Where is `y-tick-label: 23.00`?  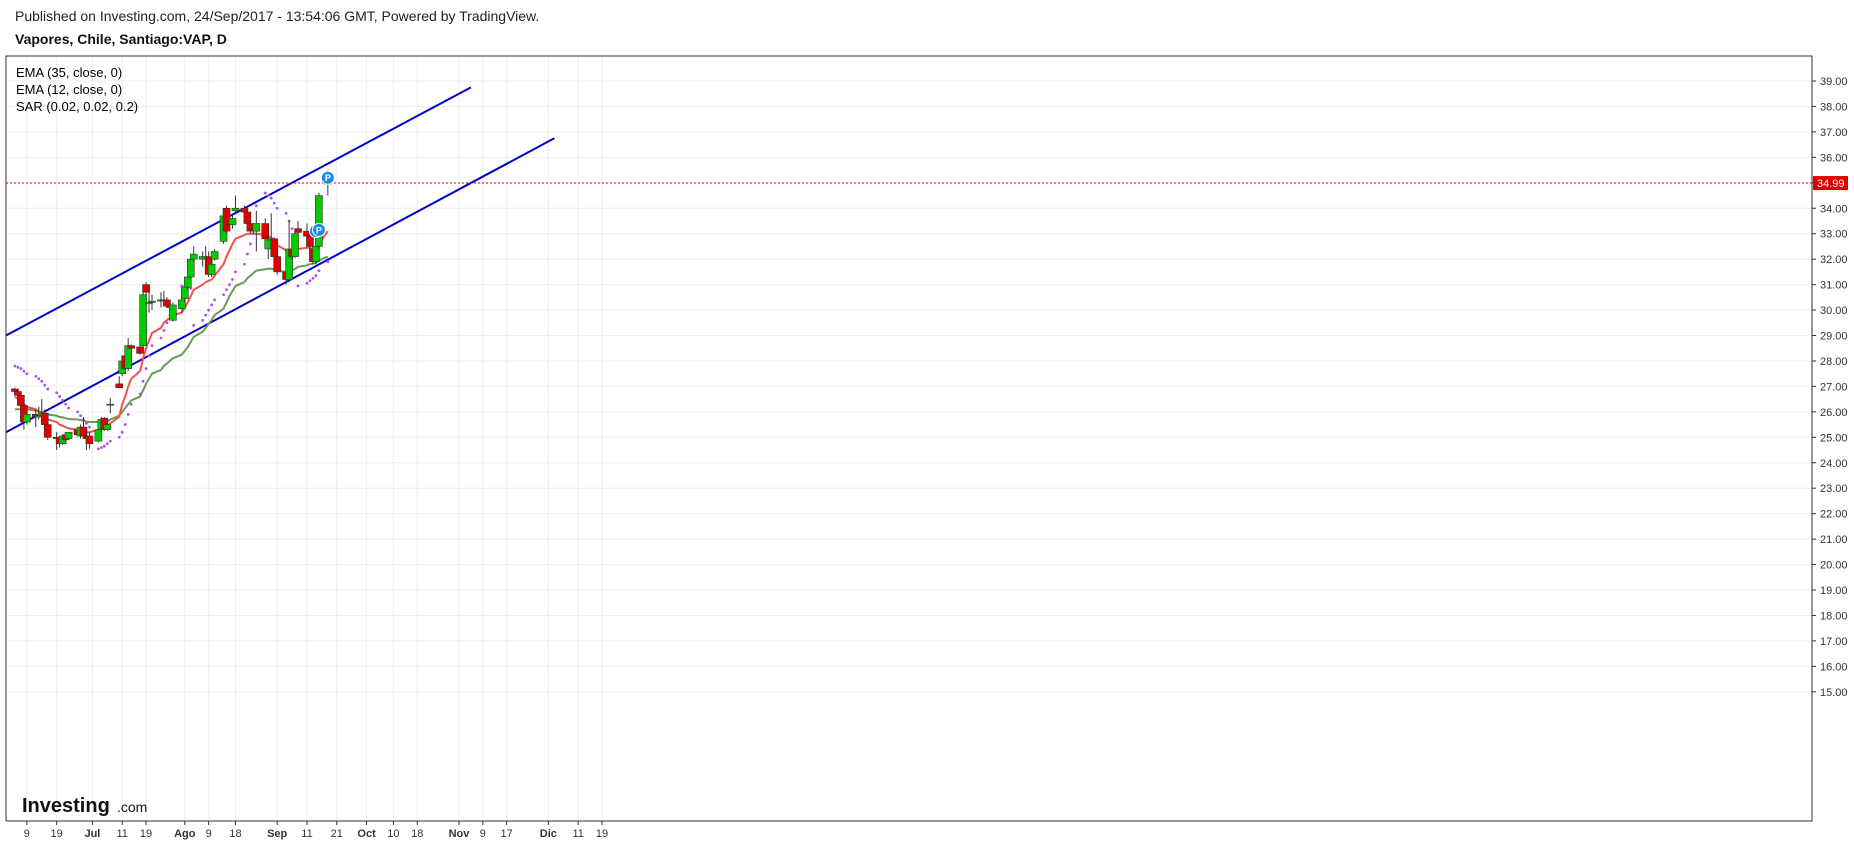
y-tick-label: 23.00 is located at coordinates (1834, 489).